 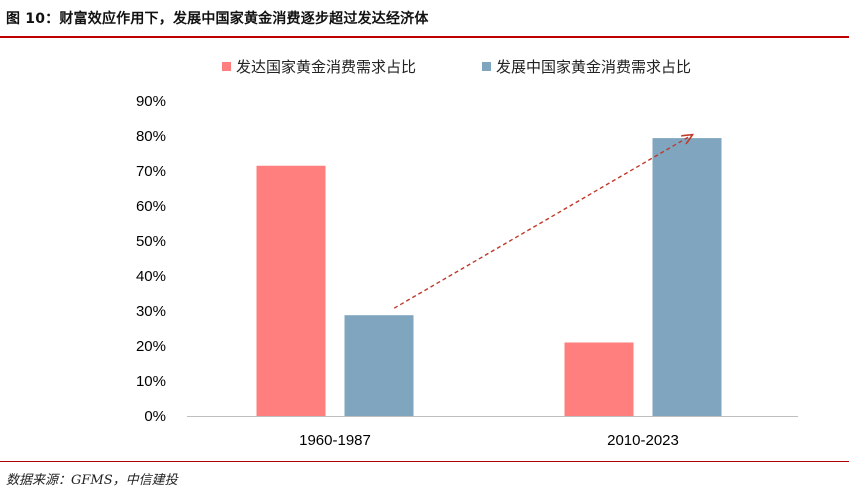 I want to click on source-rule, so click(x=424, y=461).